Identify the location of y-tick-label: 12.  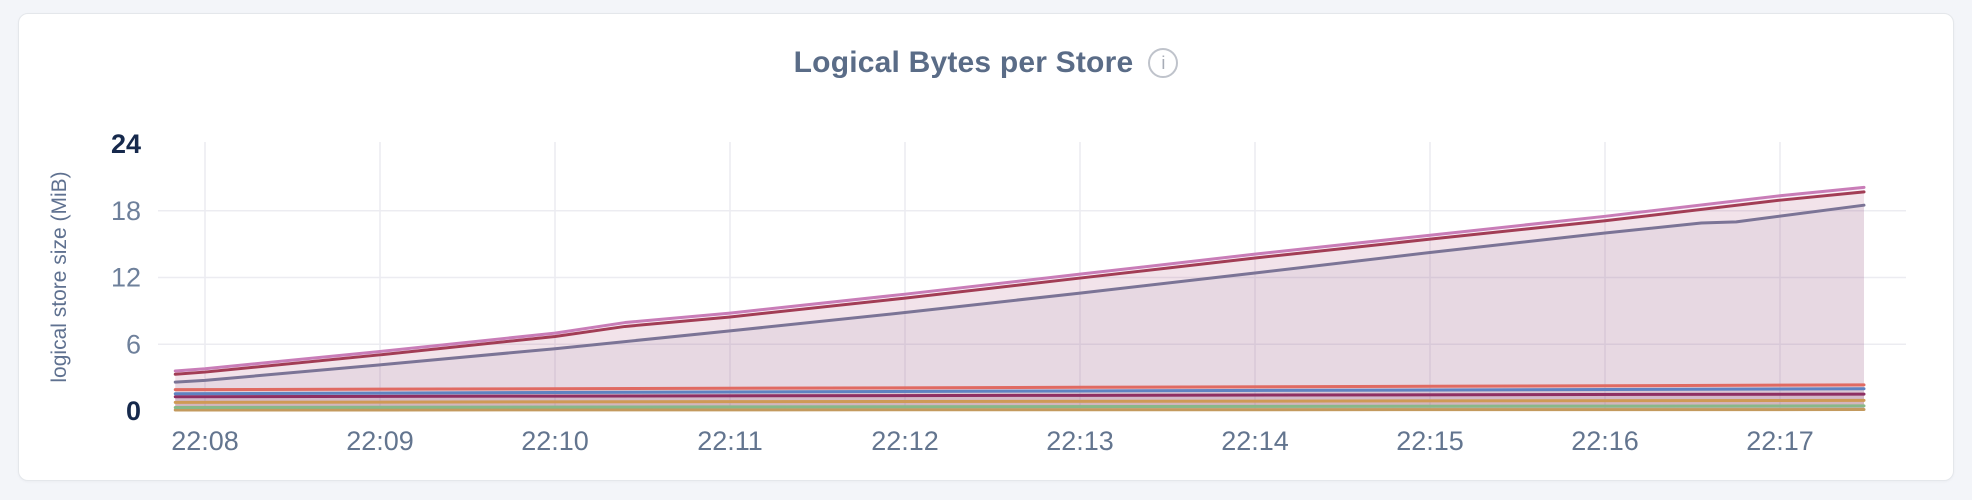
(126, 278).